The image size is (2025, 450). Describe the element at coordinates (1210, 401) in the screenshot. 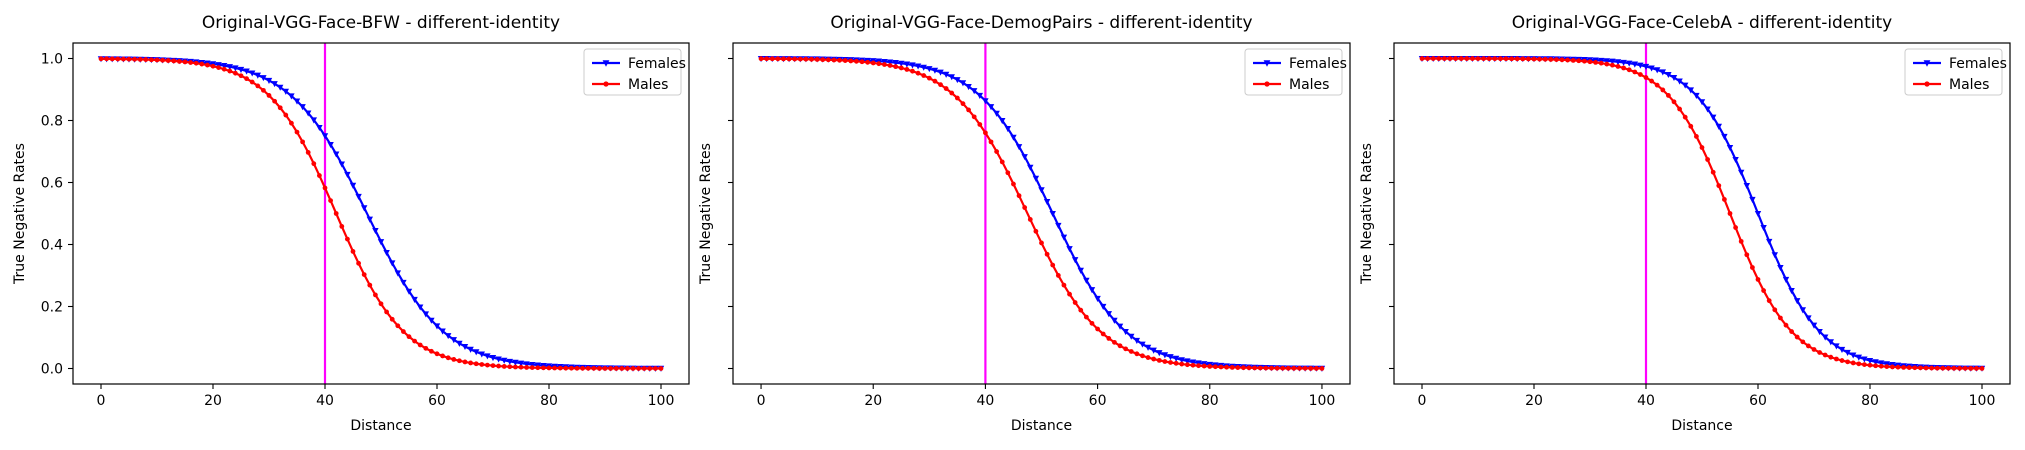

I see `x-tick-label: 80` at that location.